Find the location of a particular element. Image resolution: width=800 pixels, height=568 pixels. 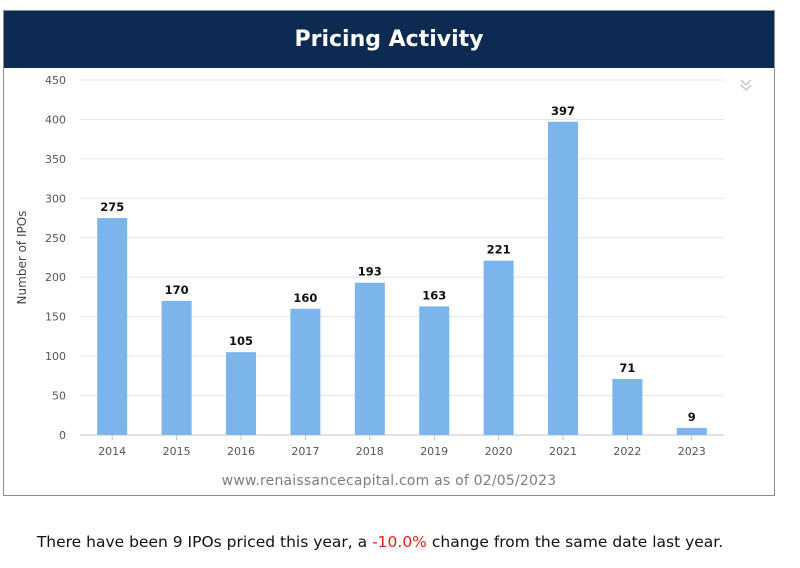

x-tick-label: 2017 is located at coordinates (305, 451).